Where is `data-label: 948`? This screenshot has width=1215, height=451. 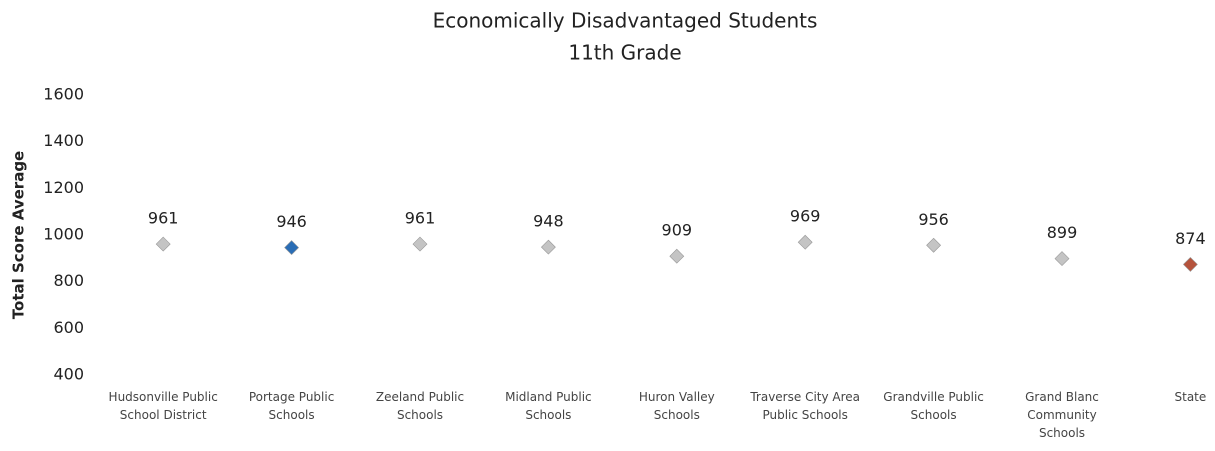
data-label: 948 is located at coordinates (548, 221).